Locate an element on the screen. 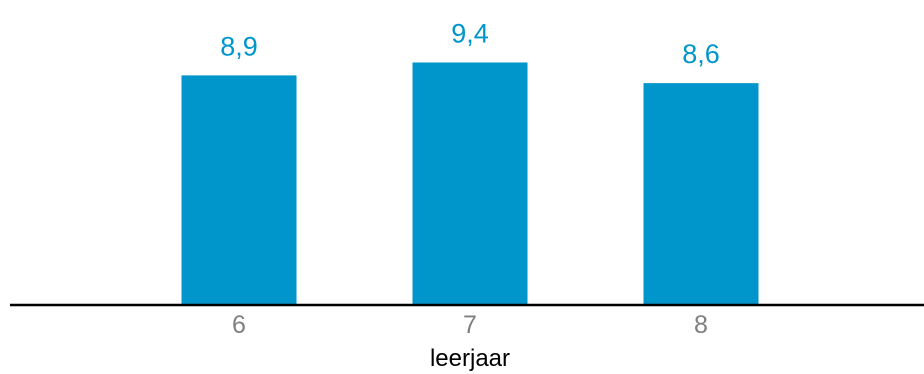  data-labels-group: 8,9 9,4 8,6 is located at coordinates (470, 43).